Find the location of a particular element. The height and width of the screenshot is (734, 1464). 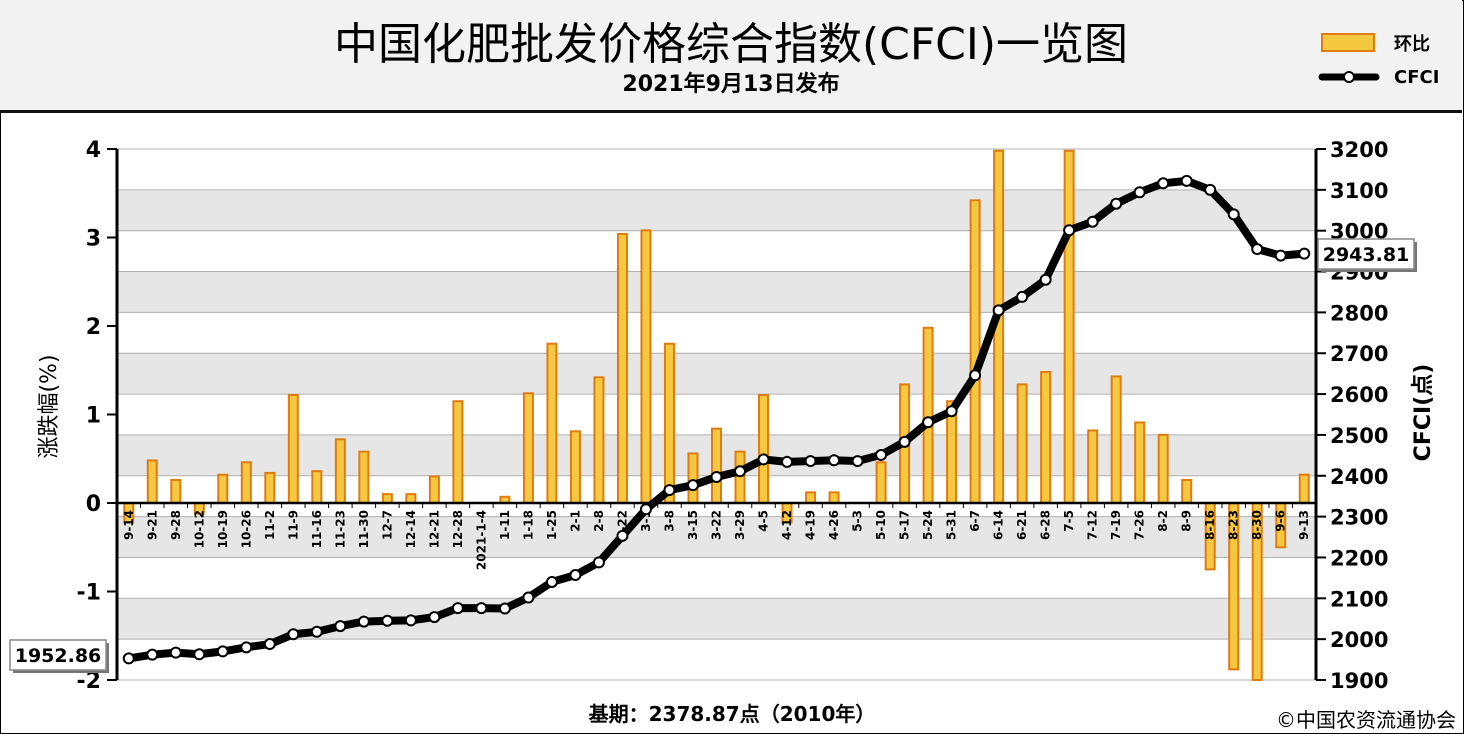

x-tick-label: 10-26 is located at coordinates (246, 529).